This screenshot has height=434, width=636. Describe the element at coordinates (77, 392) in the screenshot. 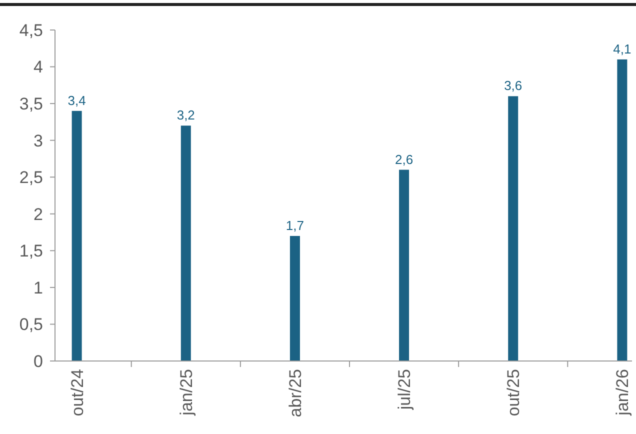

I see `x-tick-label: out/24` at that location.